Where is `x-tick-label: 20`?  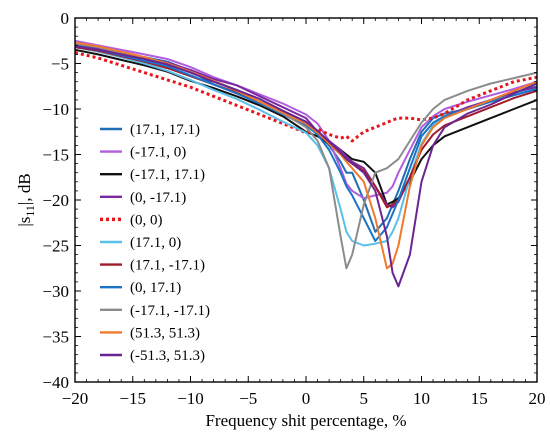
x-tick-label: 20 is located at coordinates (537, 398).